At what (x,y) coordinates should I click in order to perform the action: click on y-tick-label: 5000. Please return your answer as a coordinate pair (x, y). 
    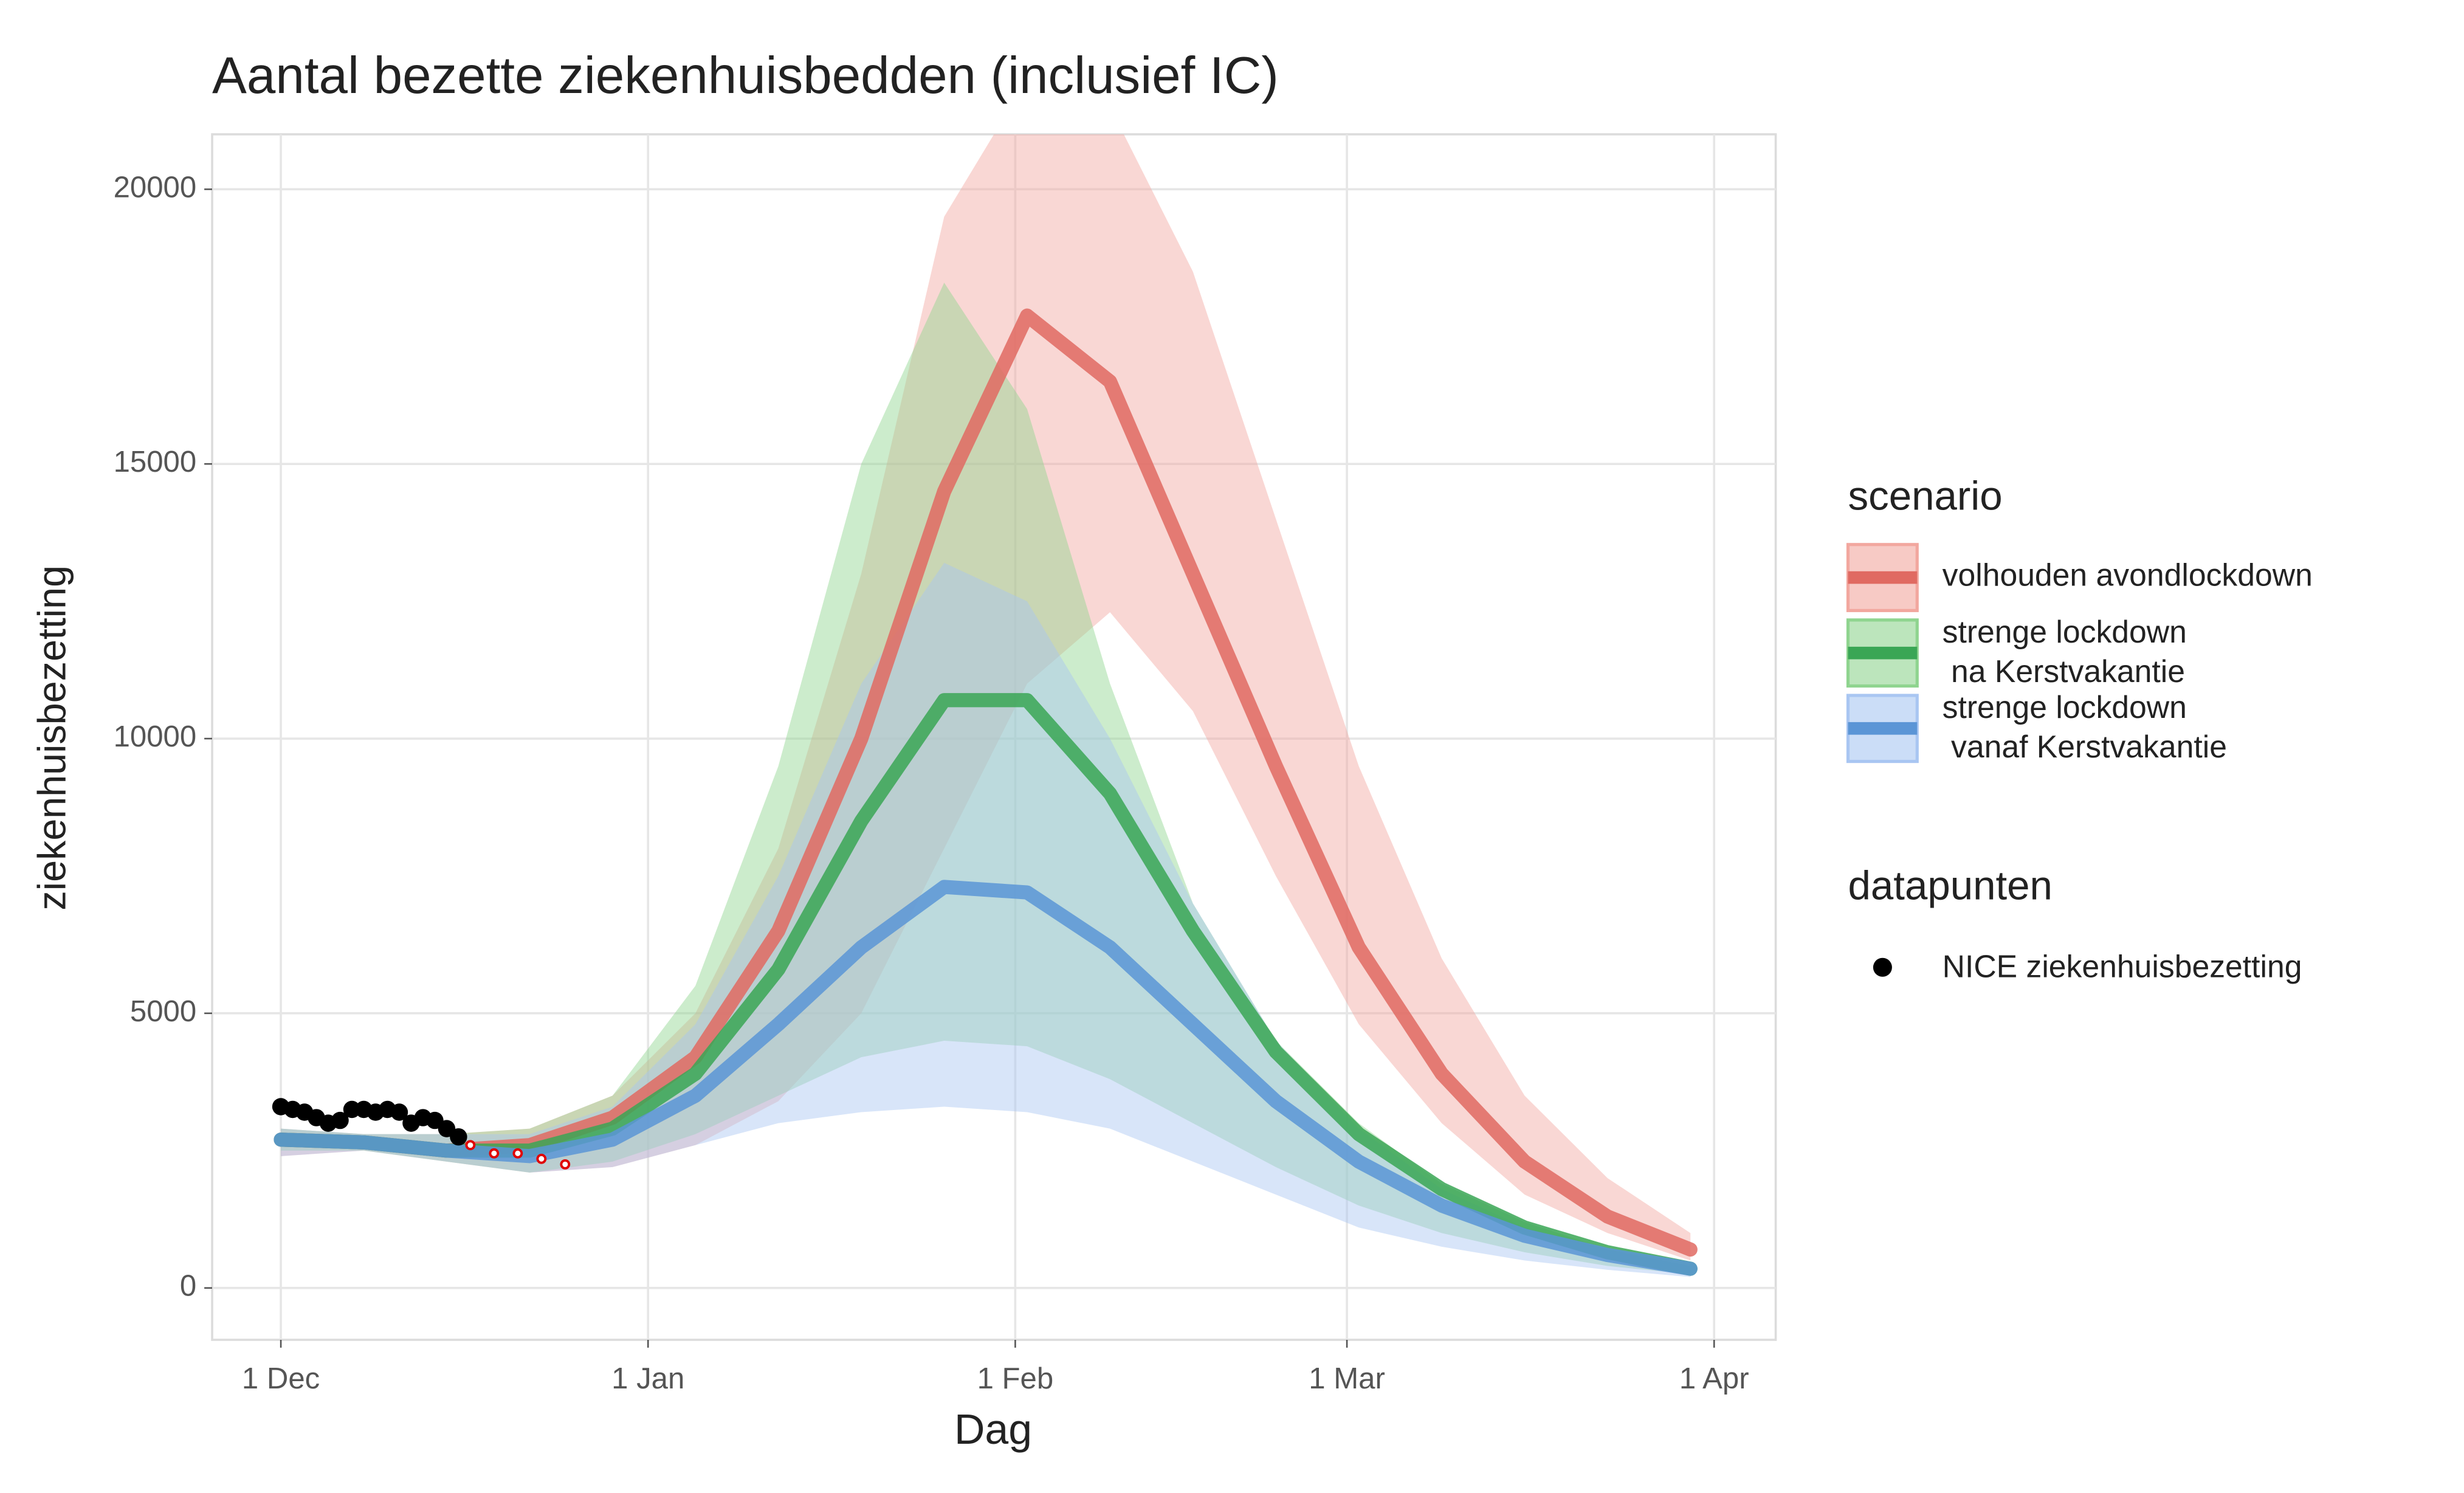
    Looking at the image, I should click on (163, 1011).